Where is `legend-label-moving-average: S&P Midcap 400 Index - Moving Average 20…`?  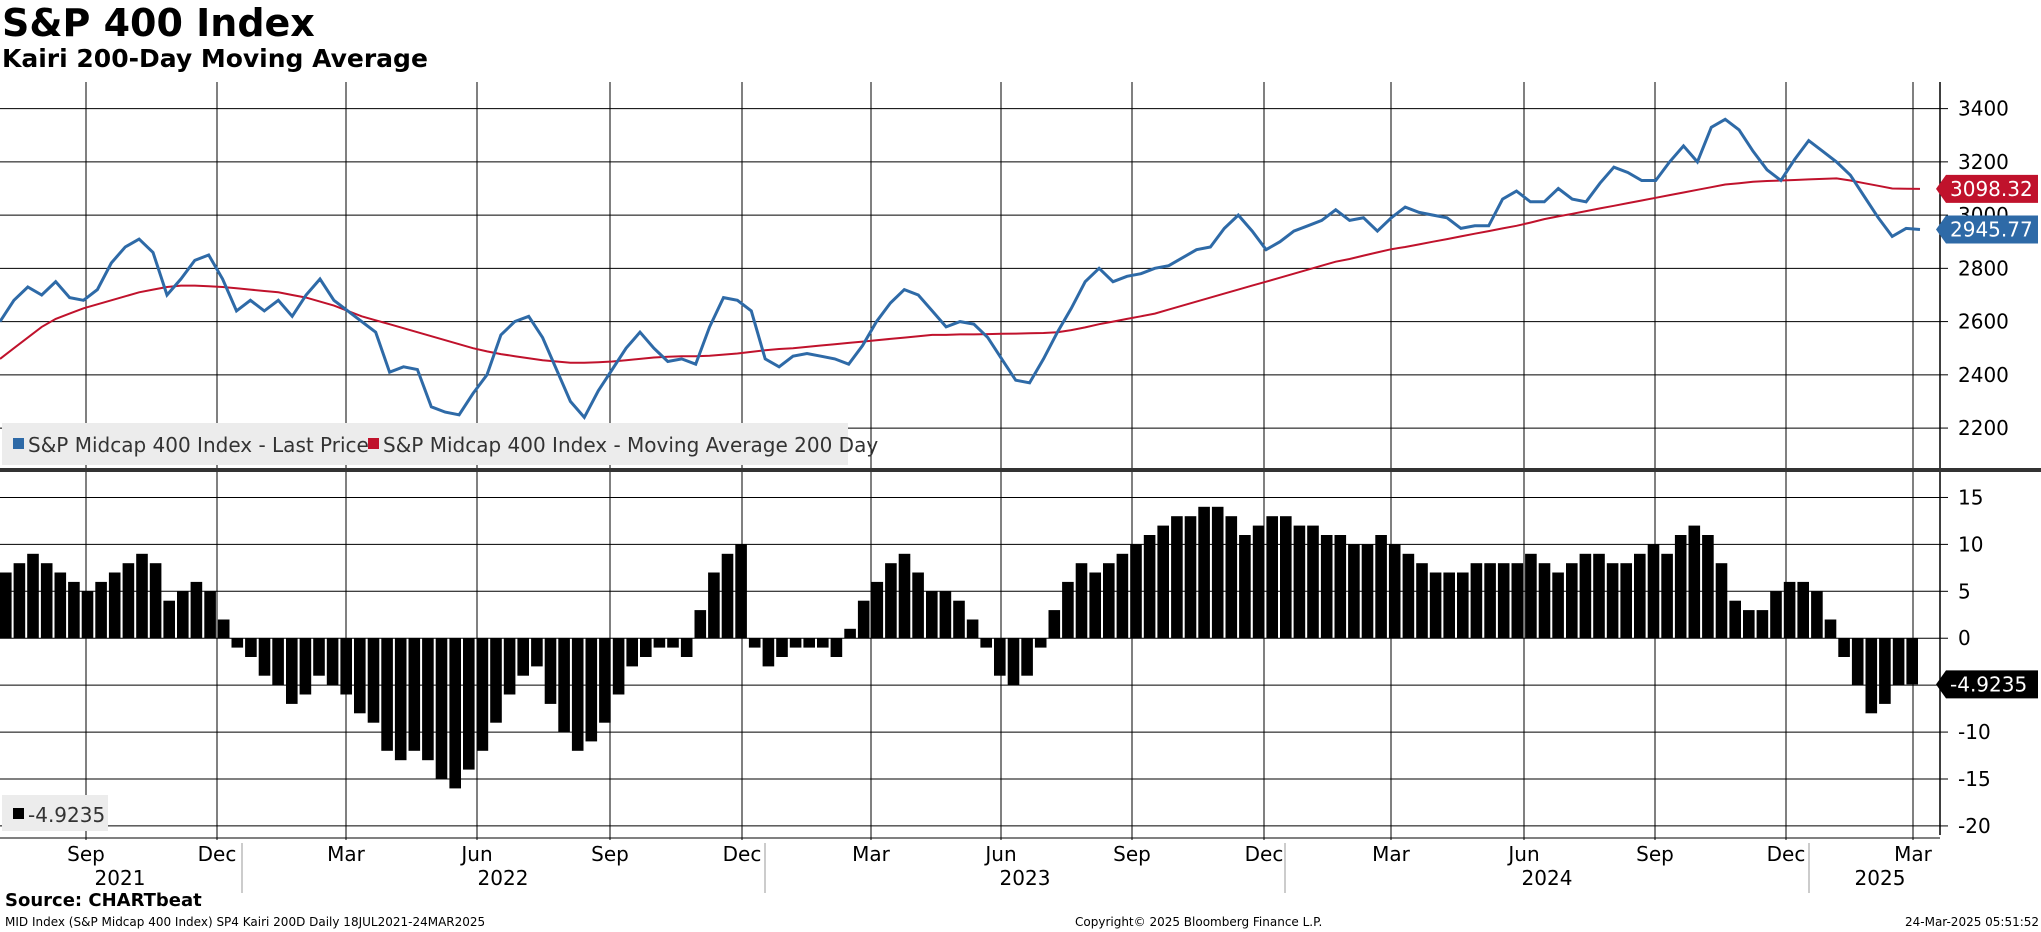 legend-label-moving-average: S&P Midcap 400 Index - Moving Average 20… is located at coordinates (630, 445).